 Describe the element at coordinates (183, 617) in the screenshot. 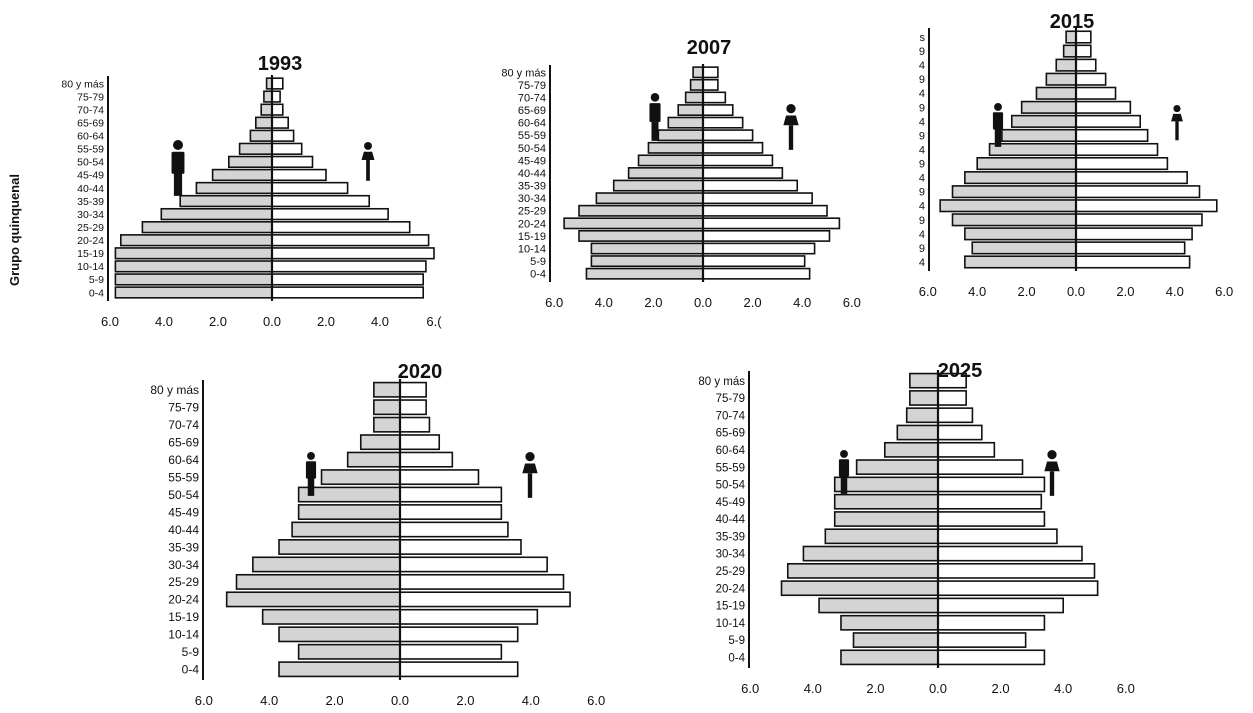

I see `age-group-label: 15-19` at that location.